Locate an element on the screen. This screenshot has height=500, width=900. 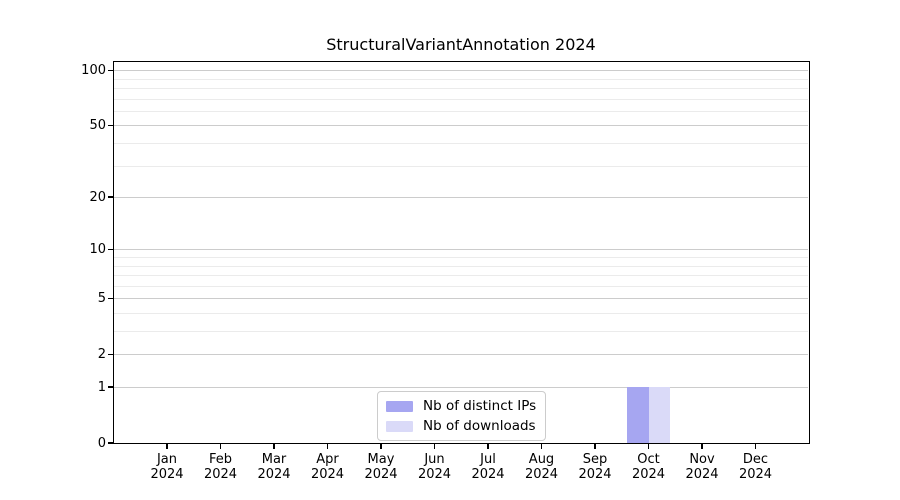
y-axis-tick-label: 2 is located at coordinates (101, 354).